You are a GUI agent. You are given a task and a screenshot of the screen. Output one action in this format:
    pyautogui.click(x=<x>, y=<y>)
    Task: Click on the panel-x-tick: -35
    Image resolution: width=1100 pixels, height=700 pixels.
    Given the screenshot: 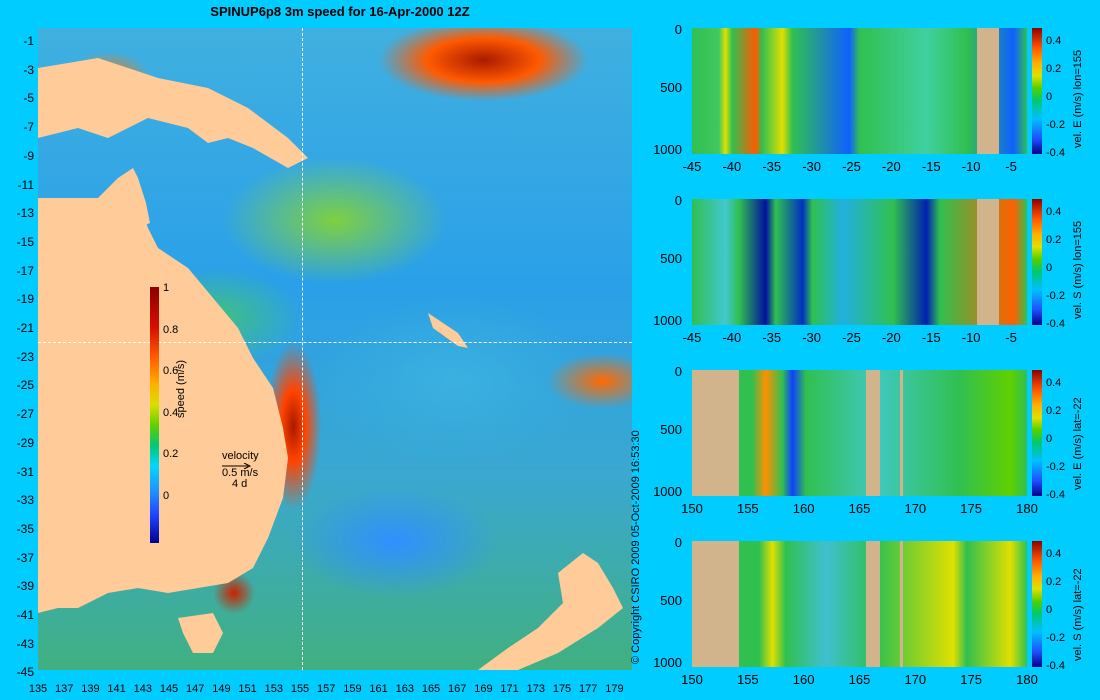 What is the action you would take?
    pyautogui.click(x=772, y=337)
    